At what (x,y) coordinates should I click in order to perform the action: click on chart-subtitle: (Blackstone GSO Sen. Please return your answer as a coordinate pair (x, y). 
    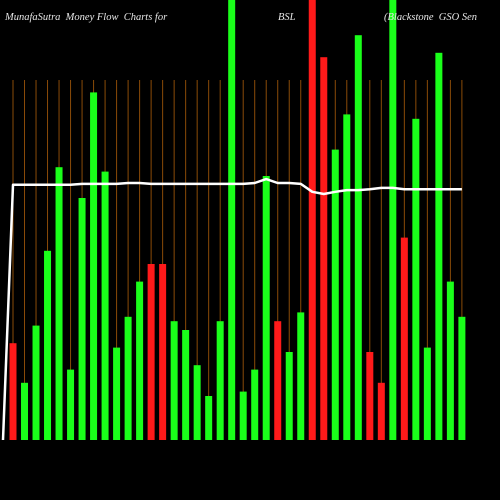
    Looking at the image, I should click on (430, 17).